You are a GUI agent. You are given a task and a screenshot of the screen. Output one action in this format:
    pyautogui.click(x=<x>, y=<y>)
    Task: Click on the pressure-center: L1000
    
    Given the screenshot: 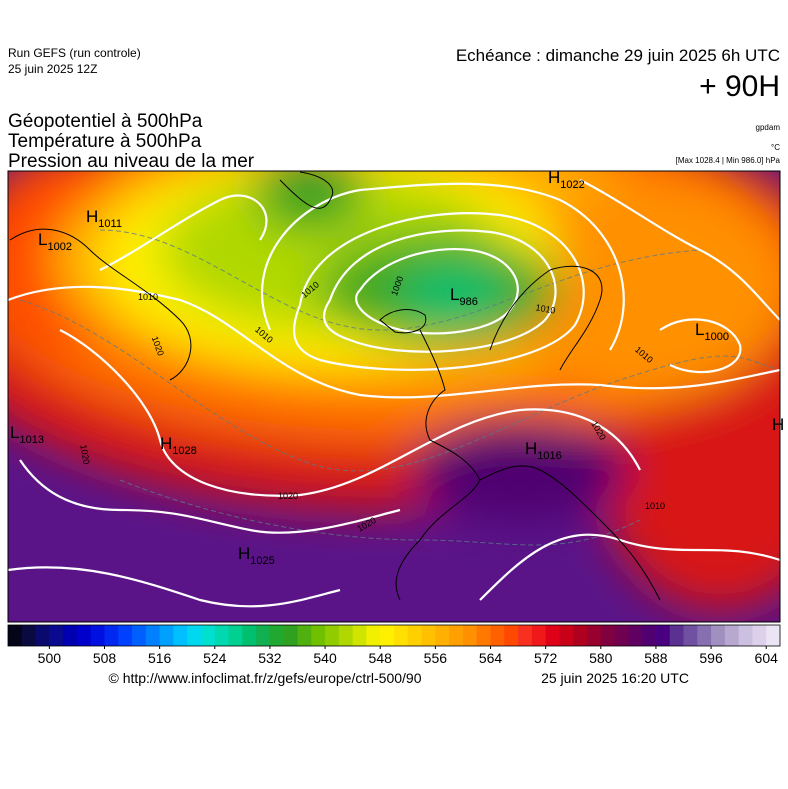 What is the action you would take?
    pyautogui.click(x=712, y=331)
    